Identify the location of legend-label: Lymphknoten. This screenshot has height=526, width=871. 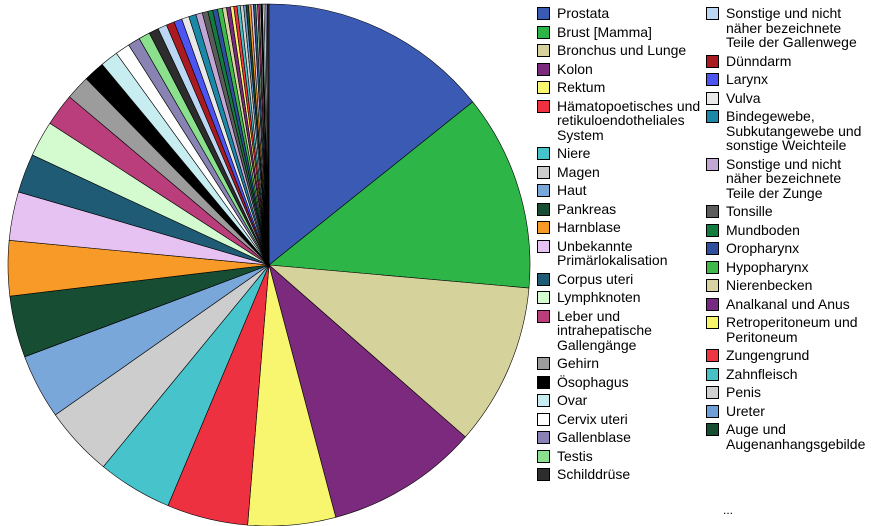
(599, 297).